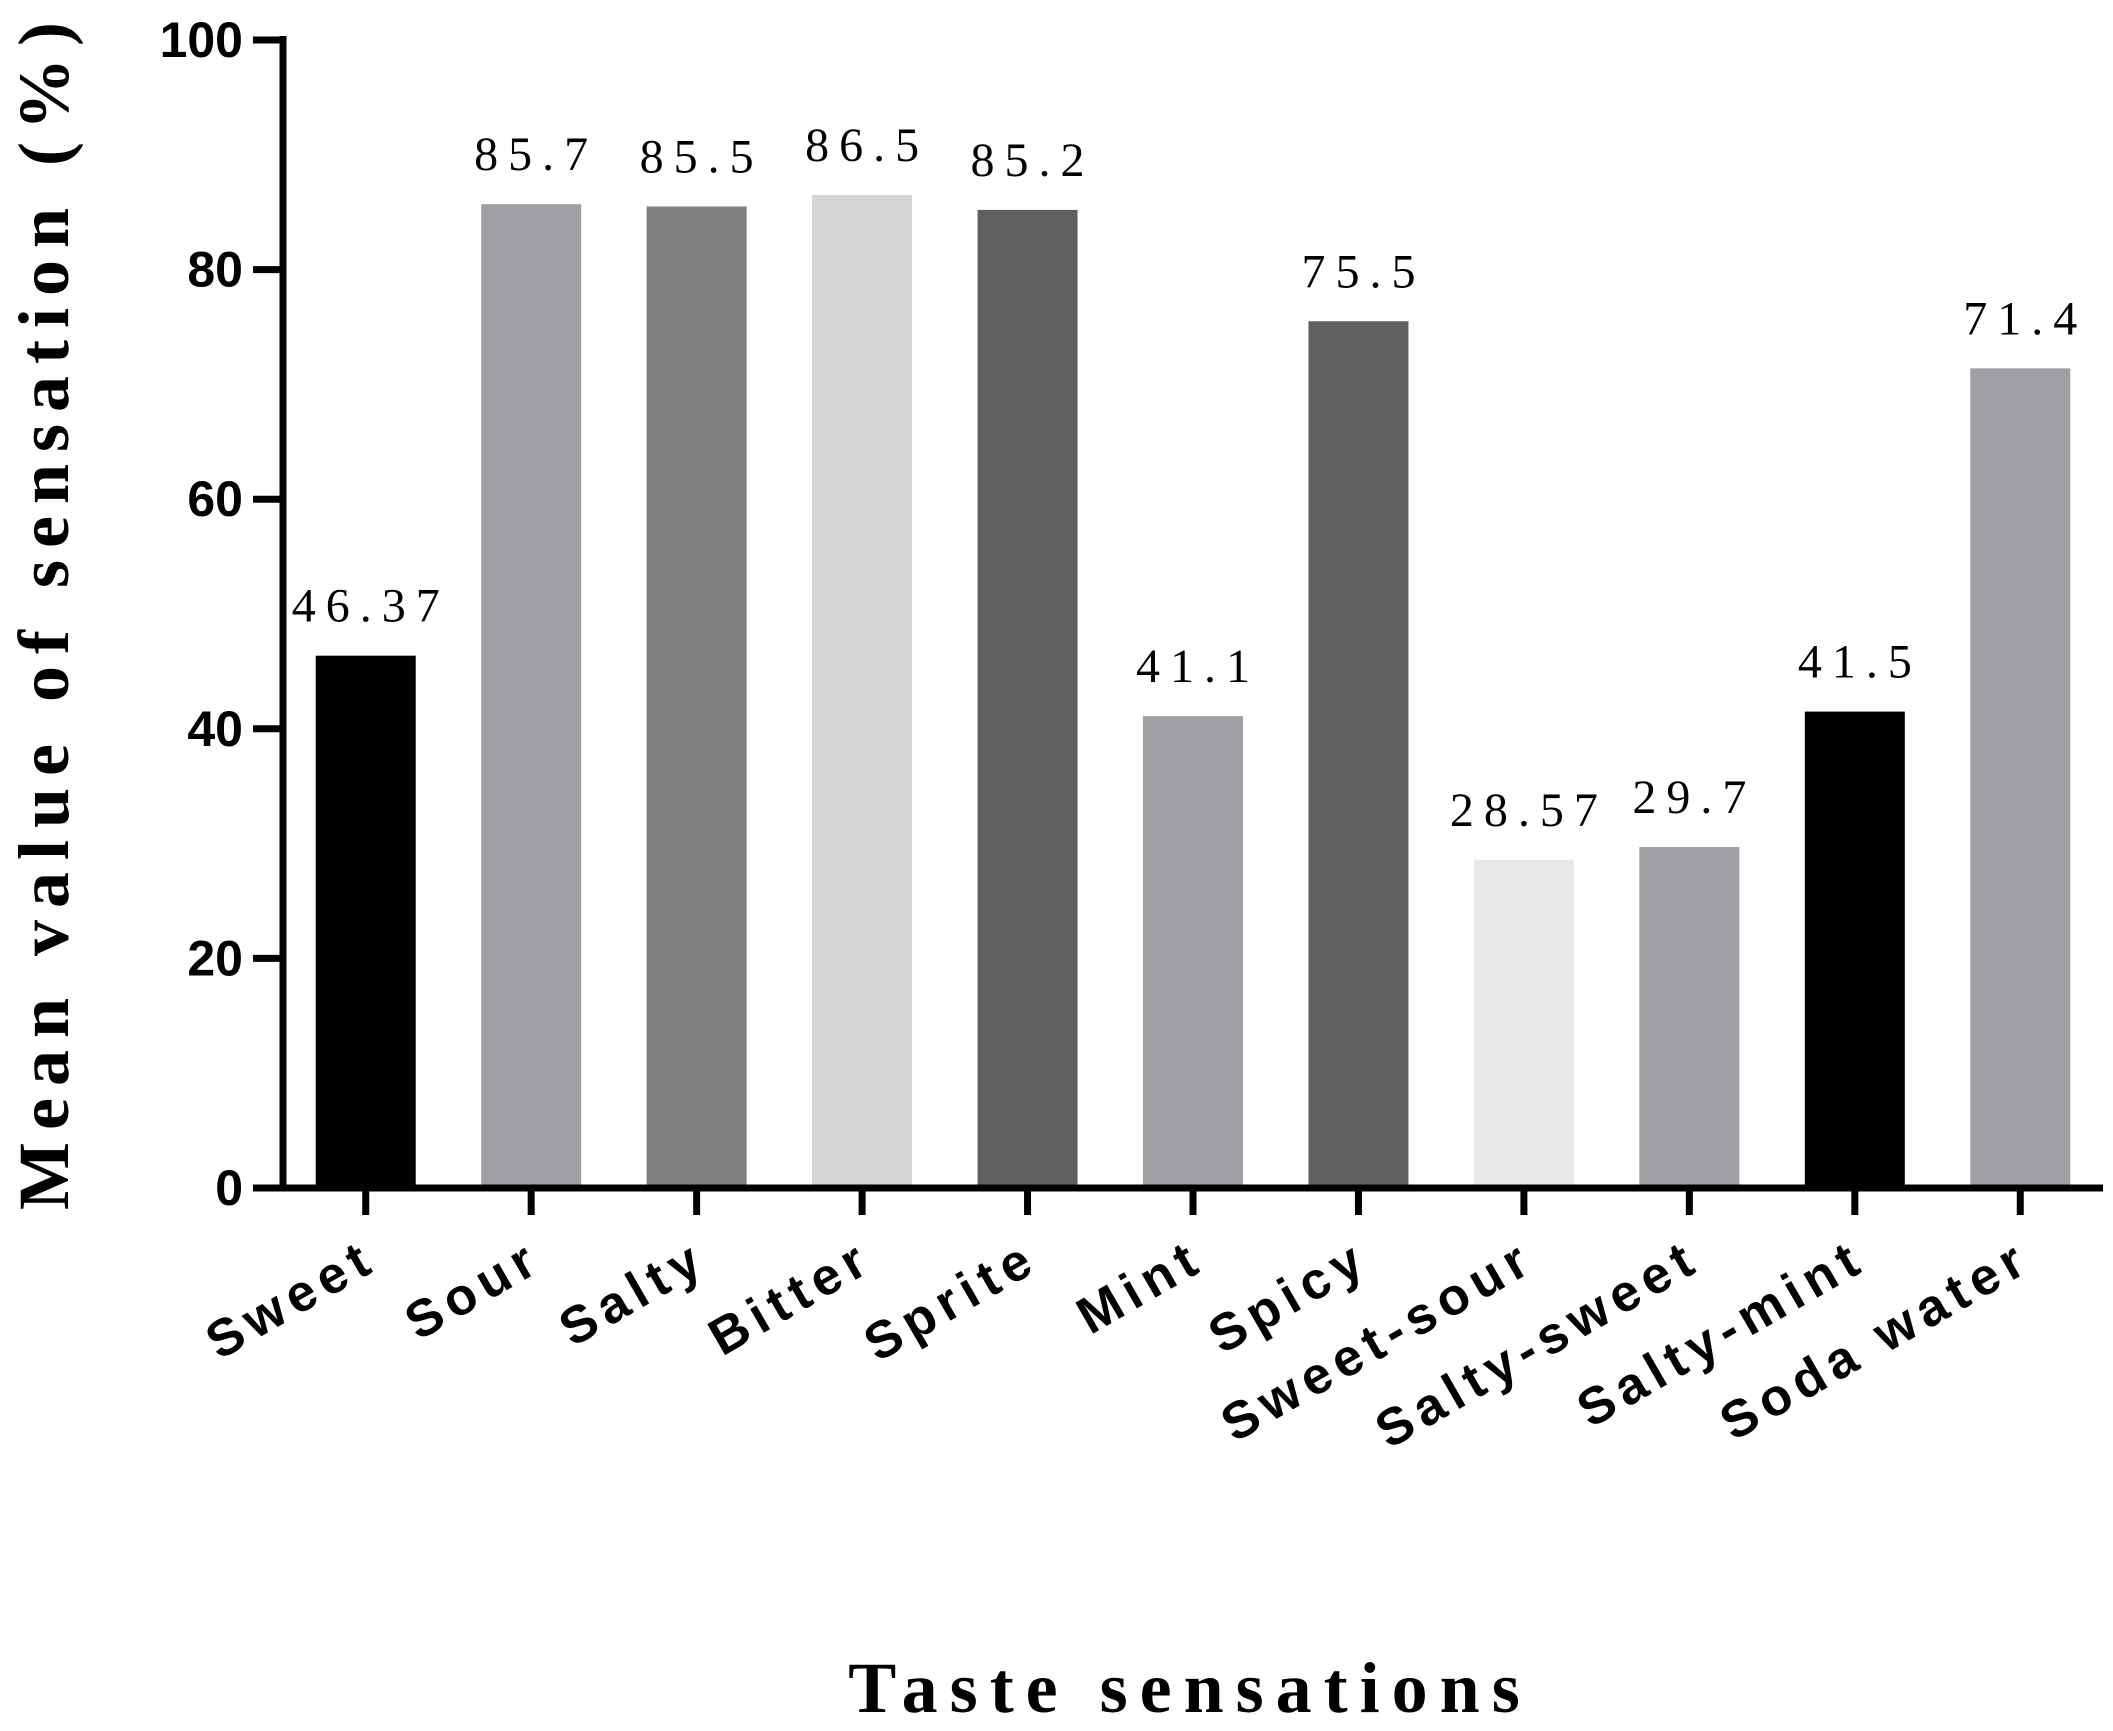  I want to click on data-label: 85.7, so click(536, 154).